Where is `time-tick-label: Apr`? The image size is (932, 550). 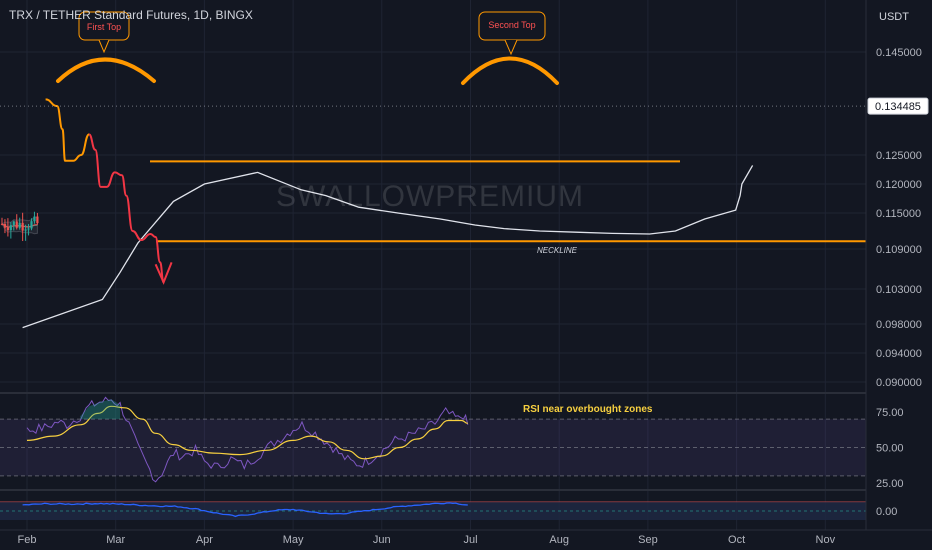
time-tick-label: Apr is located at coordinates (204, 540).